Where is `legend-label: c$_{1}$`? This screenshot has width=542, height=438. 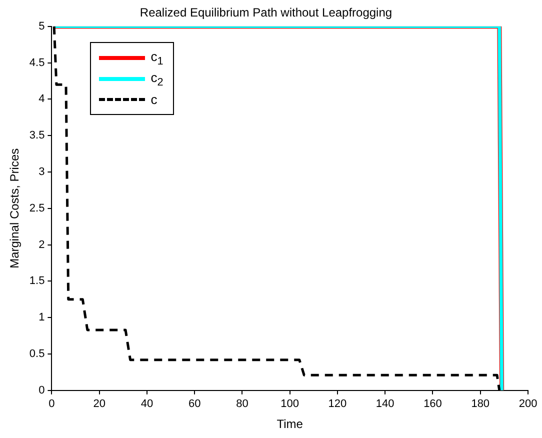
legend-label: c$_{1}$ is located at coordinates (157, 58).